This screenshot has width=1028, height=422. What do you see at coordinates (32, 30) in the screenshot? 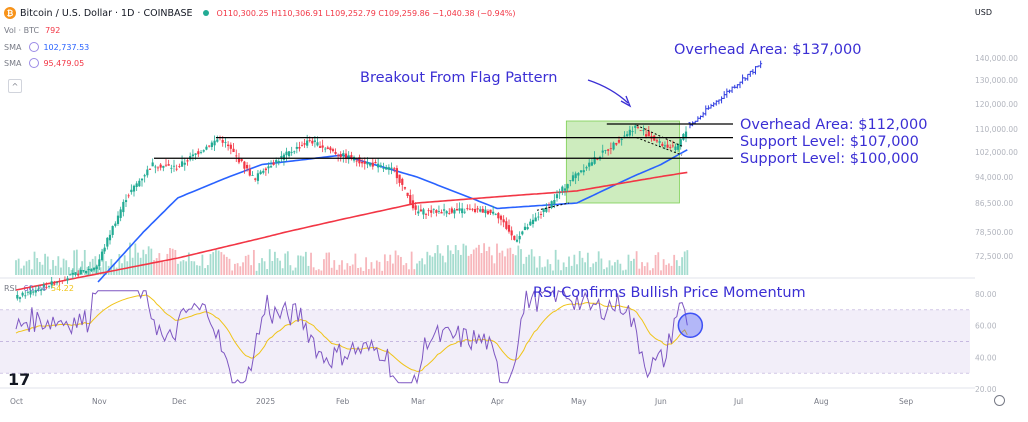
I see `volume-indicator: Vol · BTC 792` at bounding box center [32, 30].